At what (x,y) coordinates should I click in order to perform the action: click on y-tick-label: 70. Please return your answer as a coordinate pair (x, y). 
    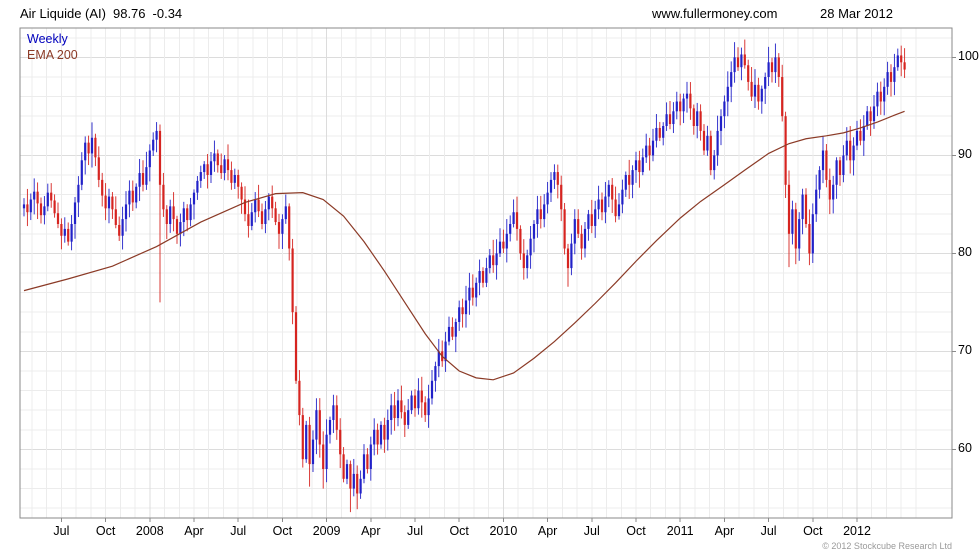
    Looking at the image, I should click on (965, 350).